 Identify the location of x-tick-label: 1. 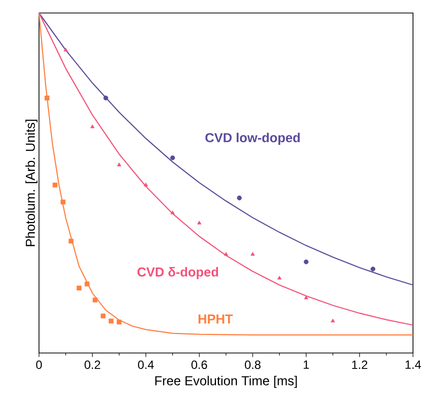
(306, 364).